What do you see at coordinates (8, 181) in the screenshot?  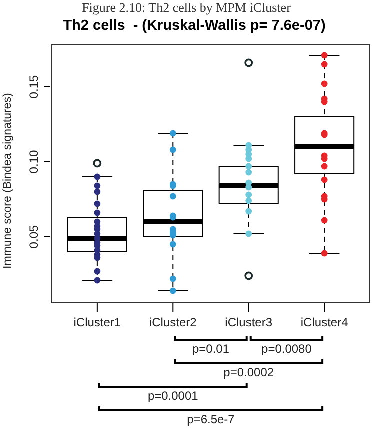 I see `y-axis-title: Immune score (Bindea signatures)` at bounding box center [8, 181].